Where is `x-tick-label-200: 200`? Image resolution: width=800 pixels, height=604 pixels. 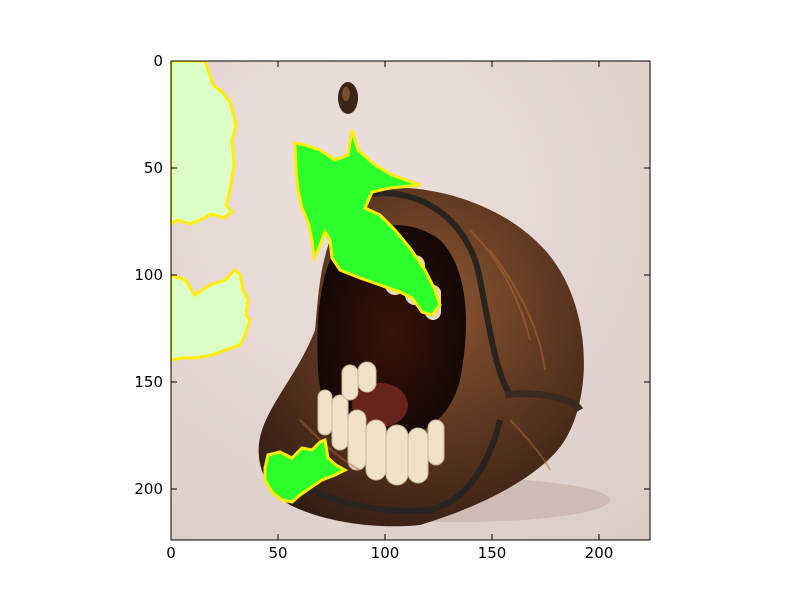 x-tick-label-200: 200 is located at coordinates (599, 553).